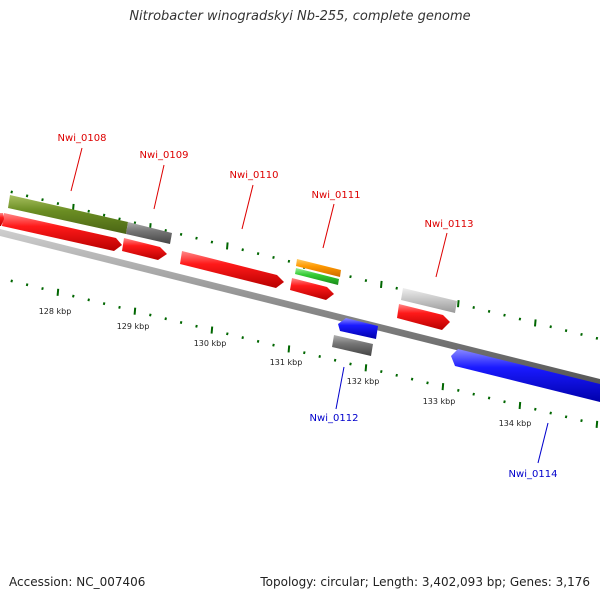  What do you see at coordinates (334, 418) in the screenshot?
I see `gene-label-nwi-0112: Nwi_0112` at bounding box center [334, 418].